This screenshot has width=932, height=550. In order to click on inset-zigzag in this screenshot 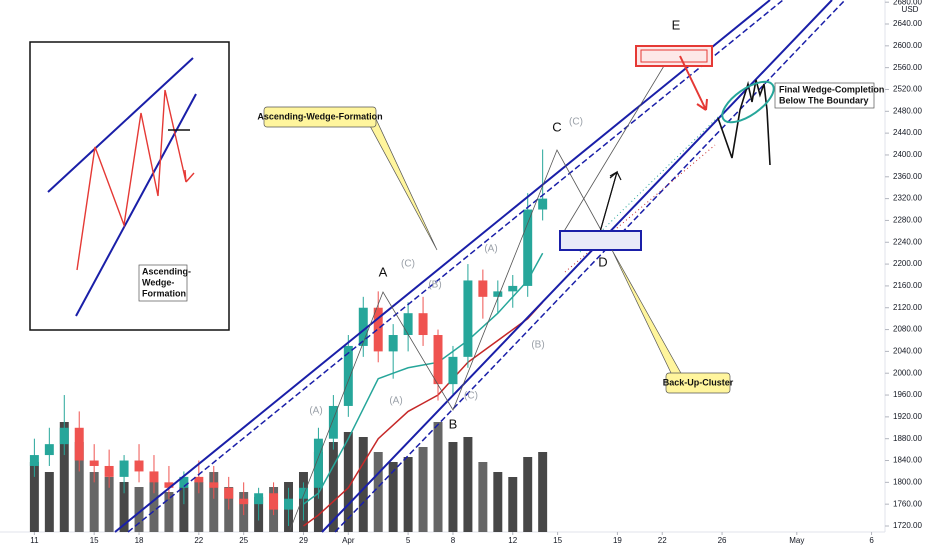, I will do `click(135, 180)`.